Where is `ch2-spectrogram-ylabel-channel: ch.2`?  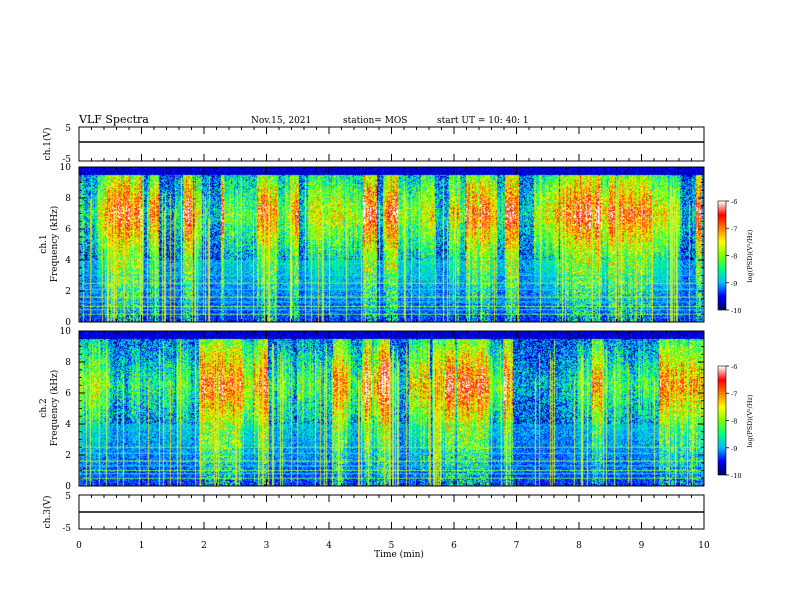
ch2-spectrogram-ylabel-channel: ch.2 is located at coordinates (44, 407).